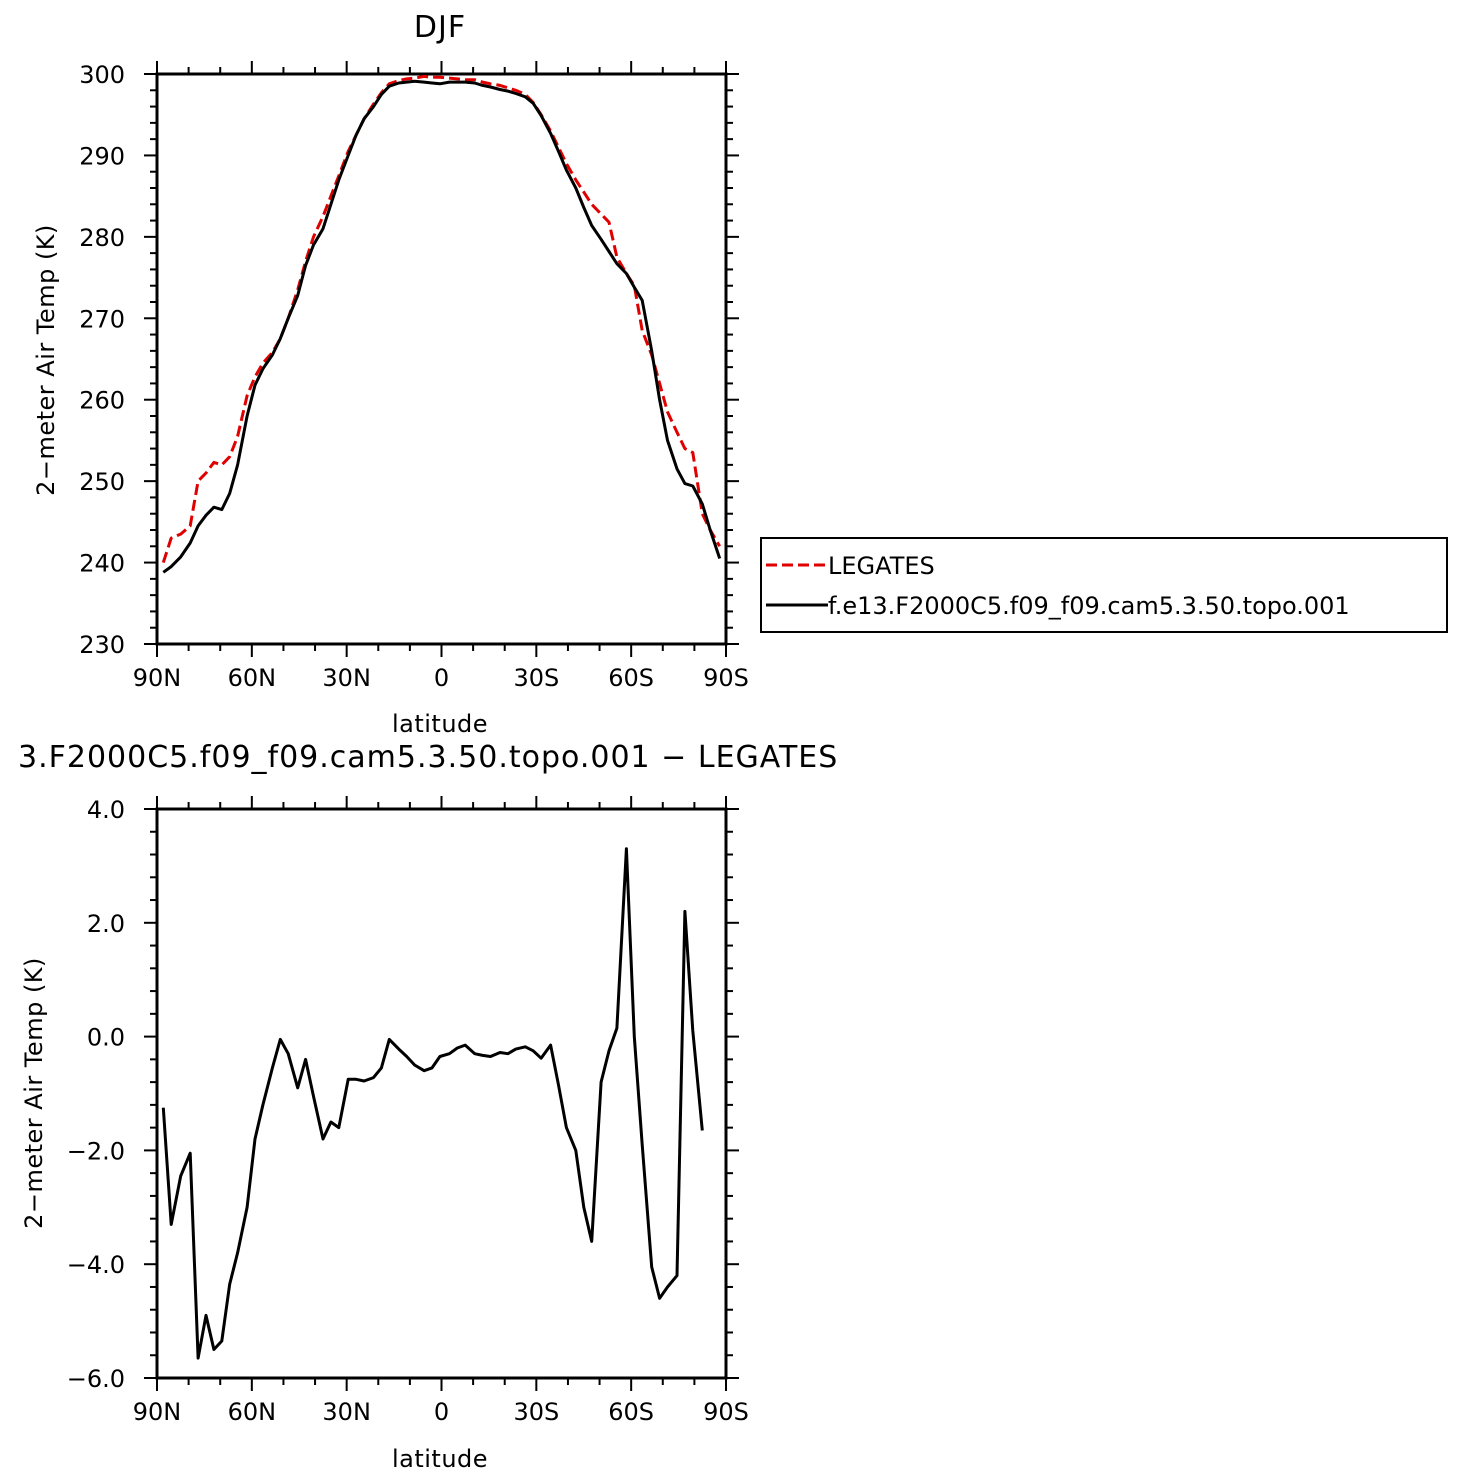 Image resolution: width=1480 pixels, height=1480 pixels. I want to click on legend-box, so click(1104, 585).